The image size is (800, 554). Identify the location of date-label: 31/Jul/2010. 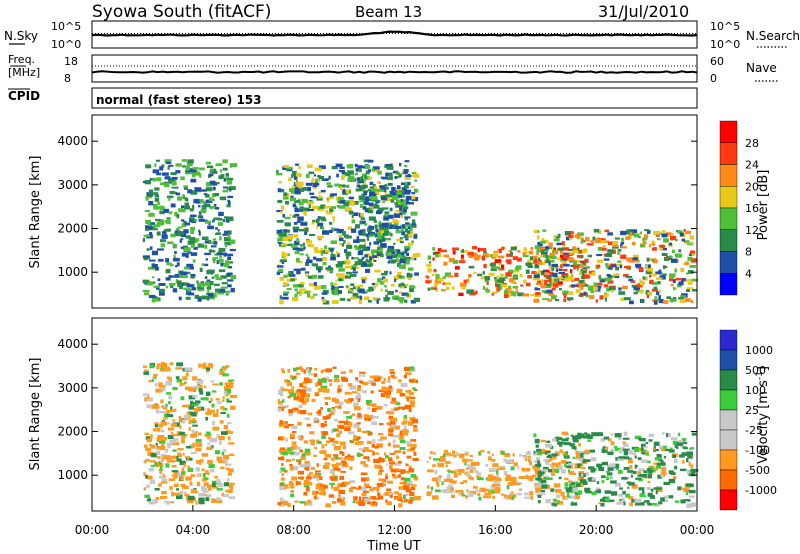
(643, 11).